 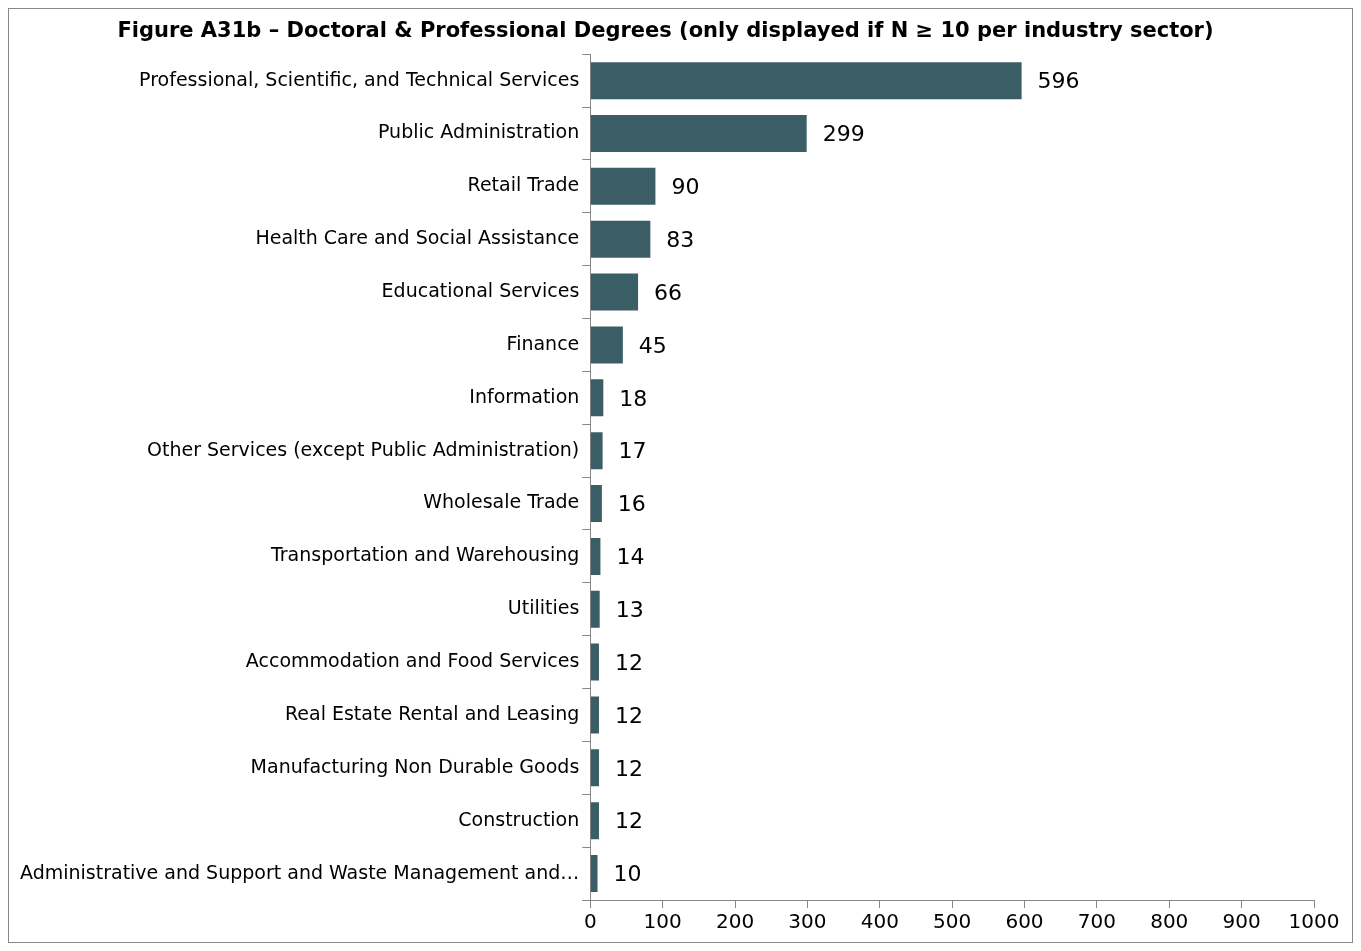 I want to click on data-label: 16, so click(x=631, y=504).